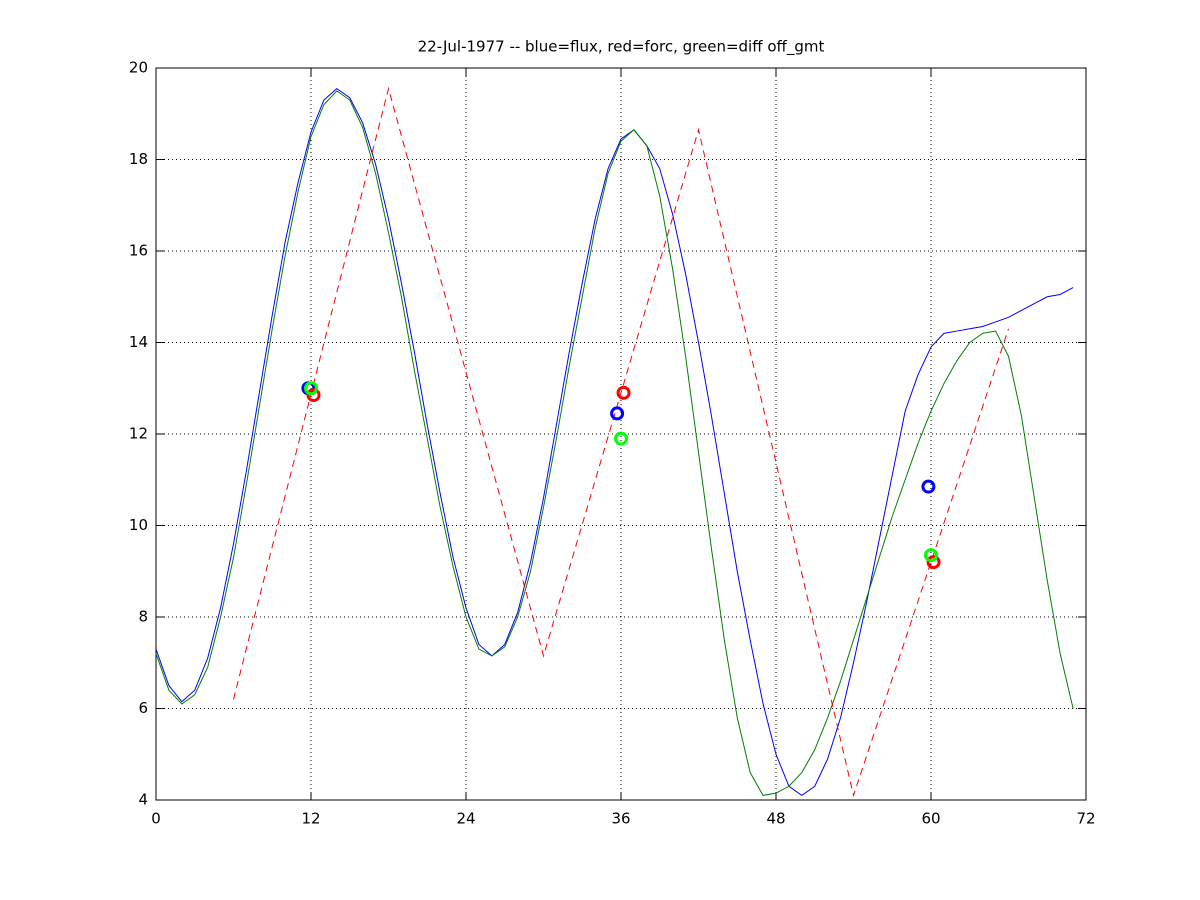 Image resolution: width=1200 pixels, height=900 pixels. What do you see at coordinates (138, 68) in the screenshot?
I see `y-tick-label: 20` at bounding box center [138, 68].